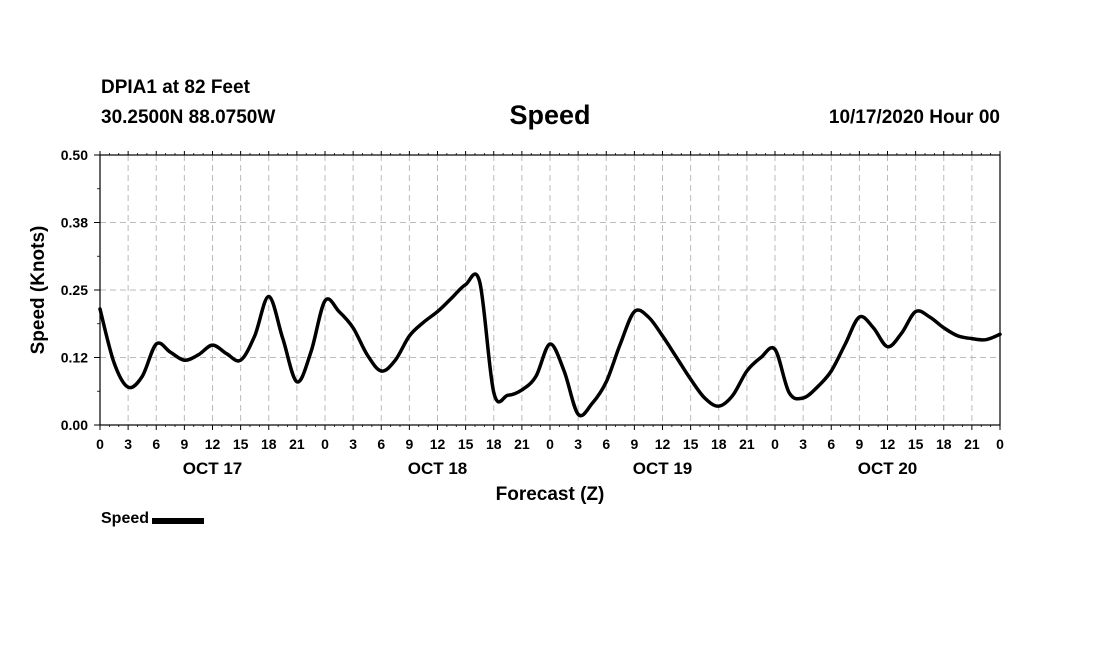 The height and width of the screenshot is (650, 1100). What do you see at coordinates (188, 117) in the screenshot?
I see `coordinates-label: 30.2500N 88.0750W` at bounding box center [188, 117].